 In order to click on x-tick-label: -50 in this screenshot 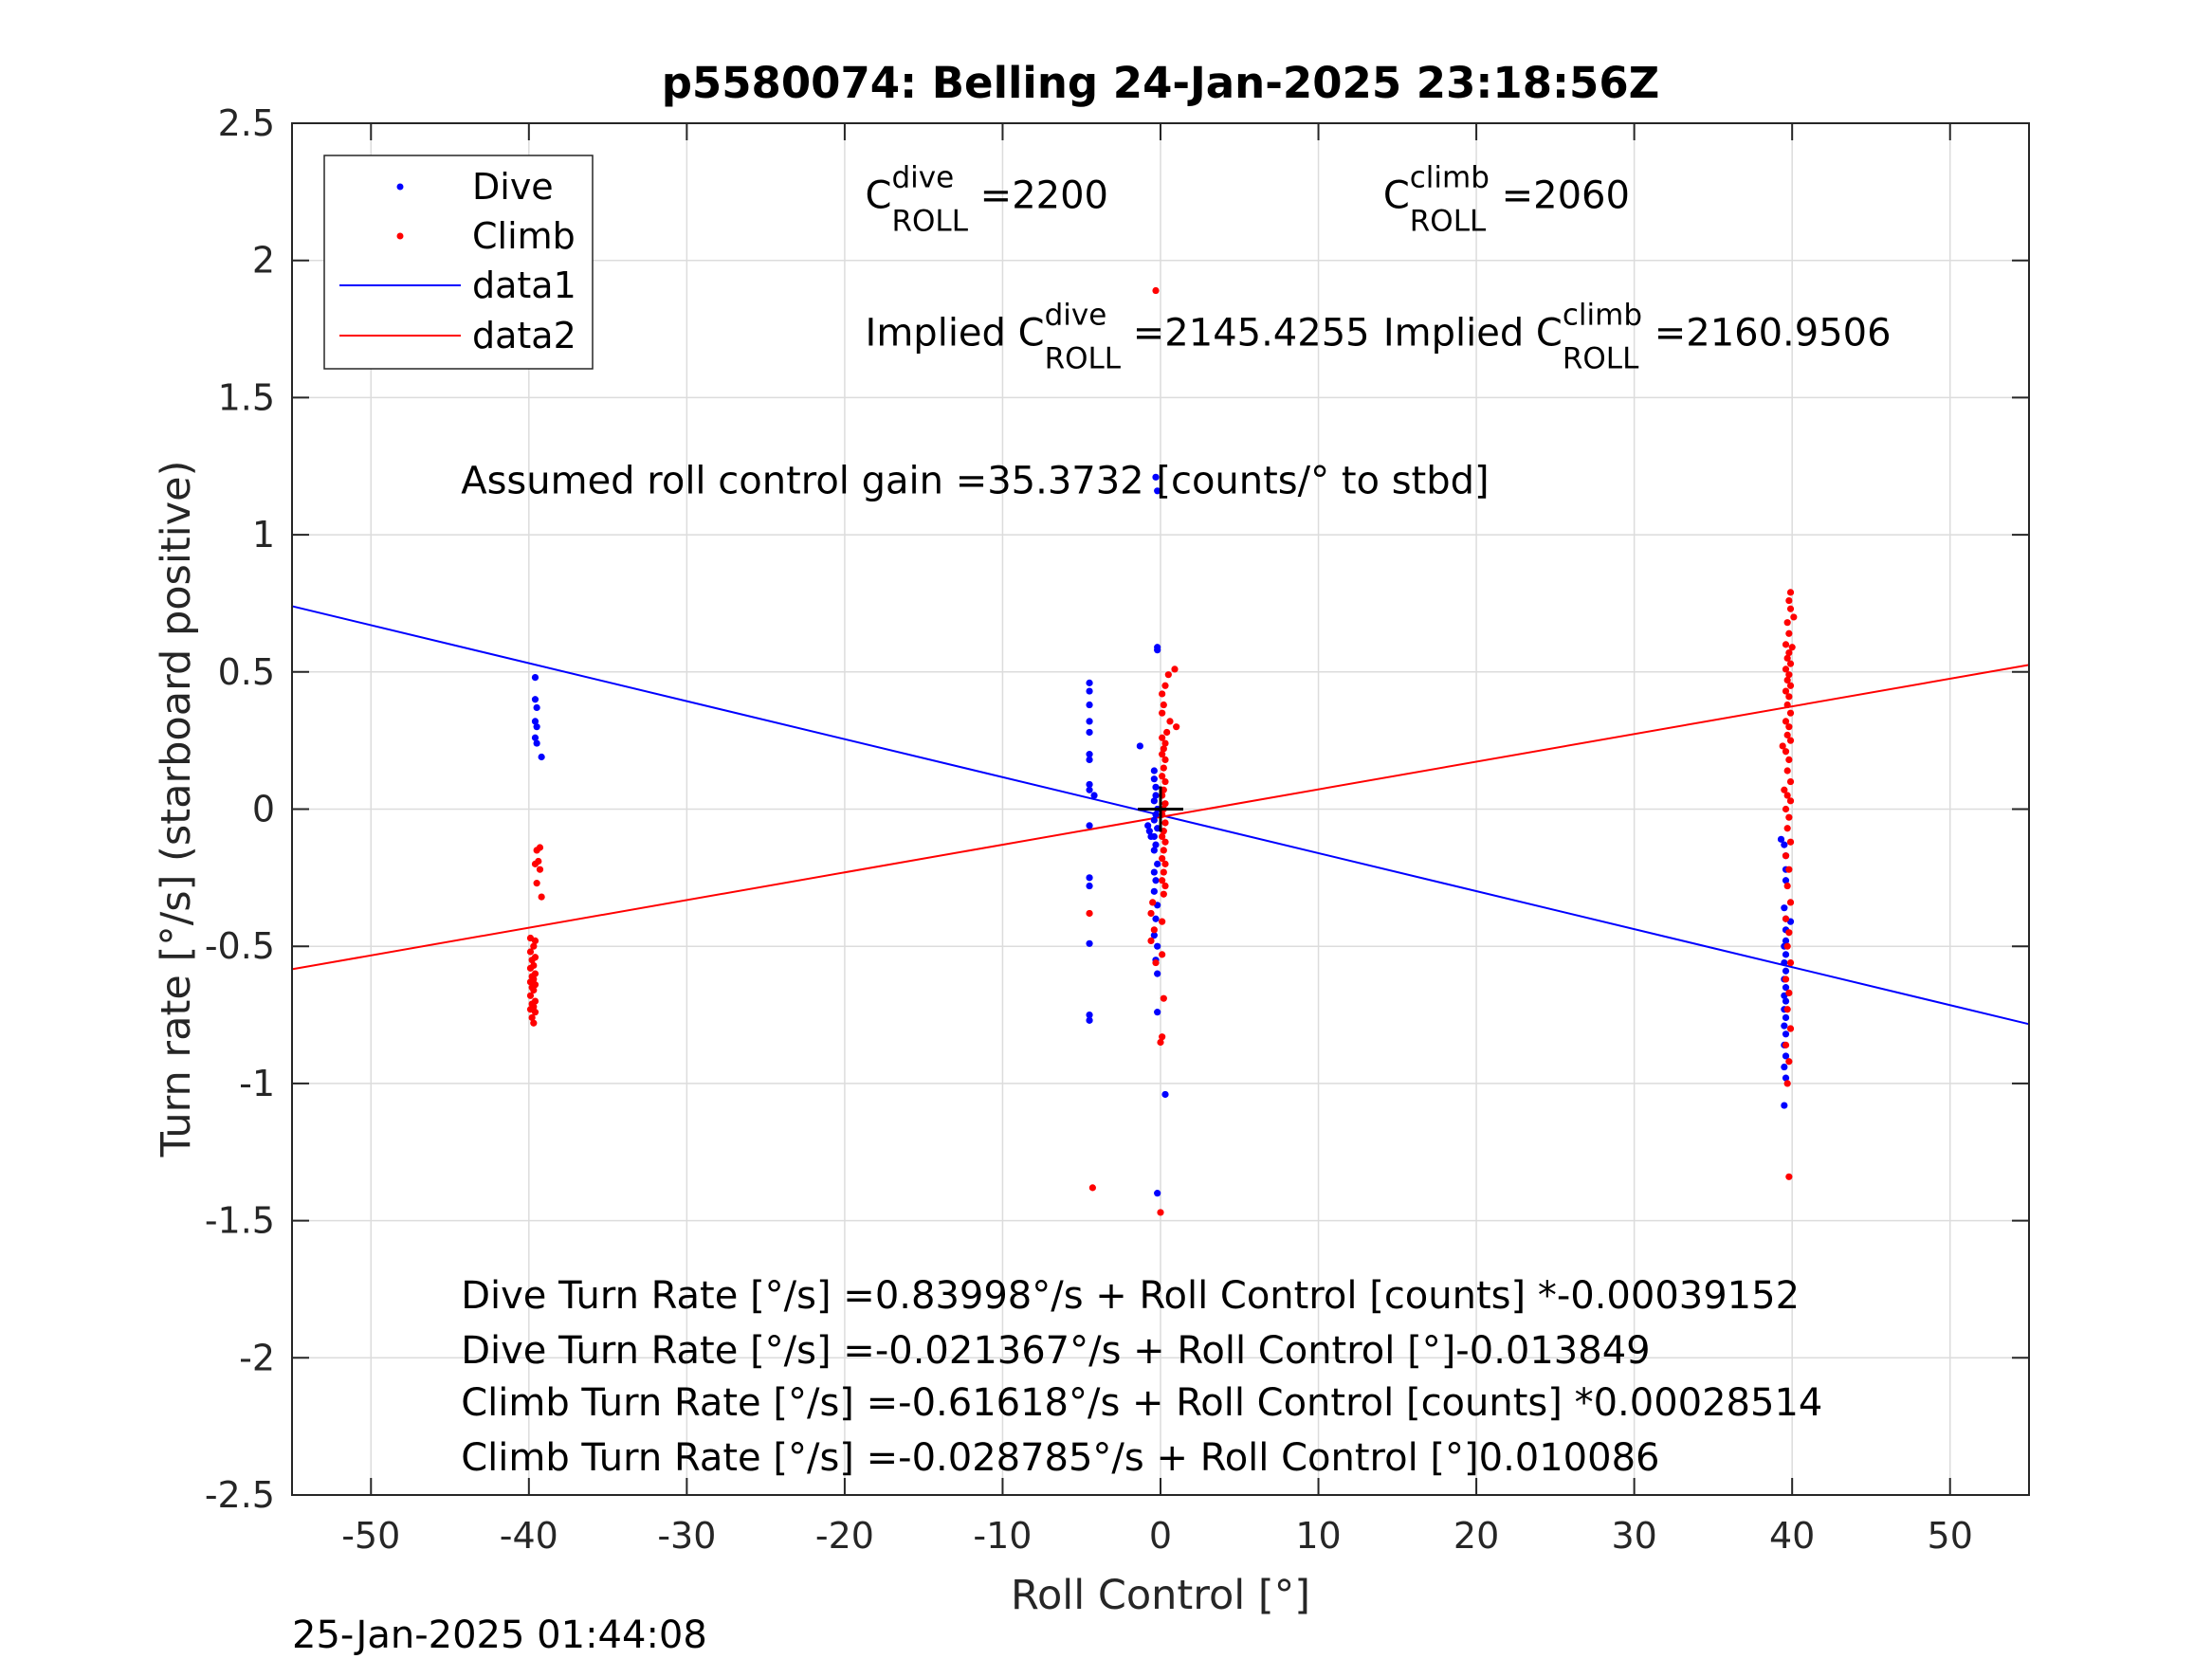, I will do `click(370, 1536)`.